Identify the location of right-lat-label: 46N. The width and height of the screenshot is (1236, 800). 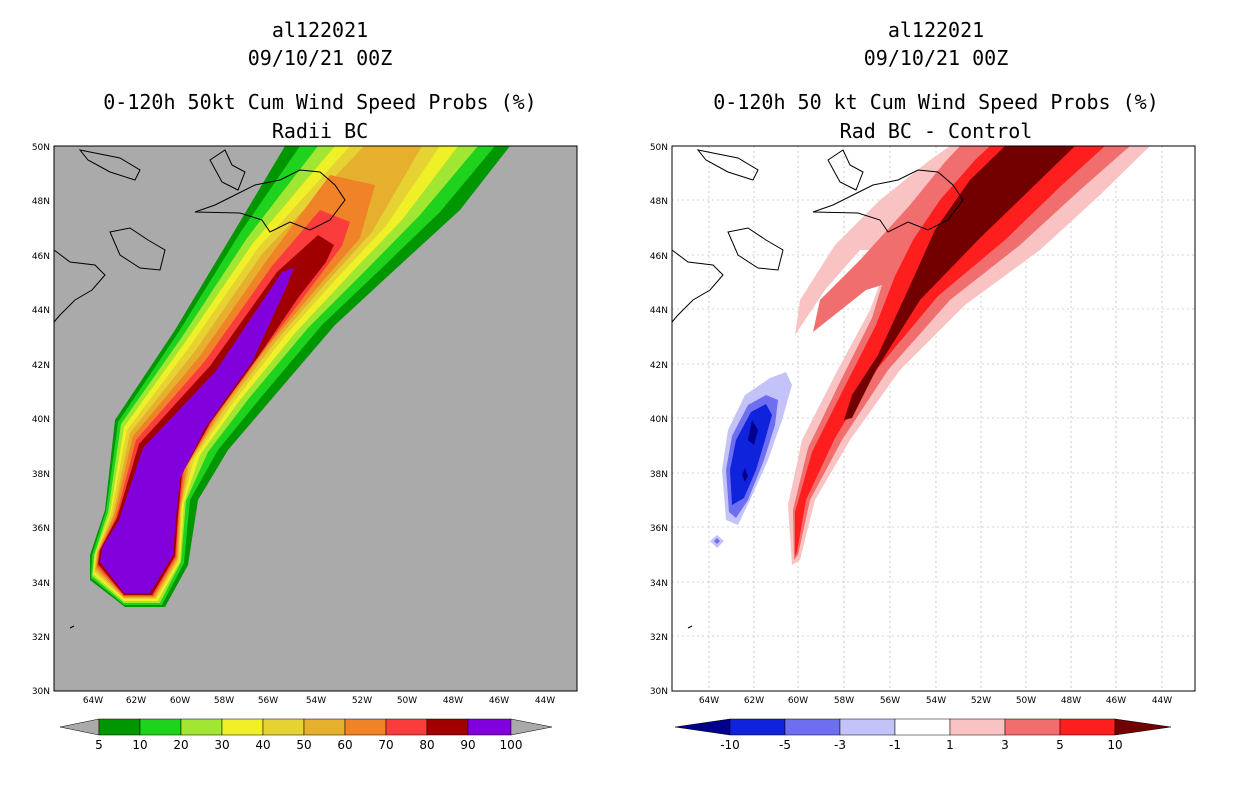
(659, 257).